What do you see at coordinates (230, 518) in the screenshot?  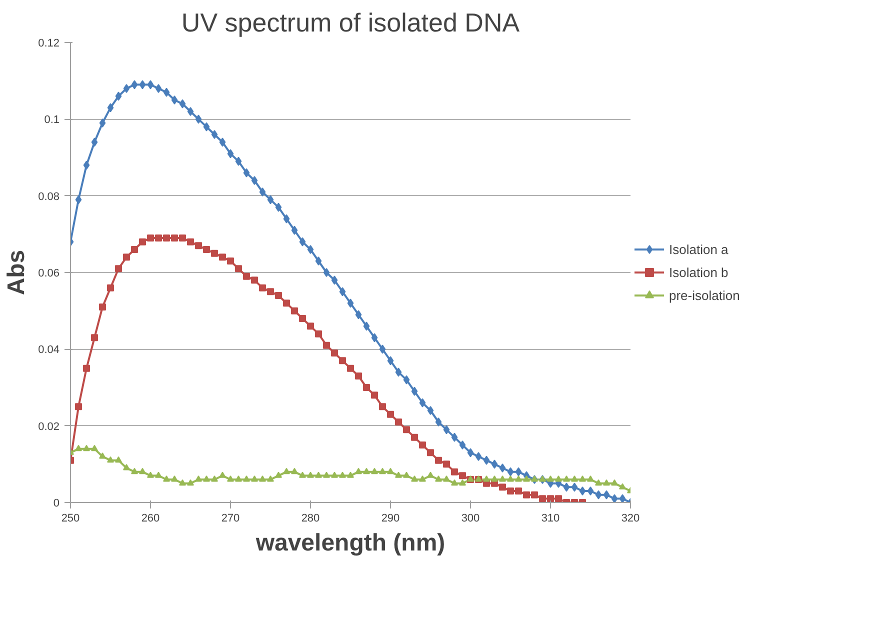 I see `x-tick-label: 270` at bounding box center [230, 518].